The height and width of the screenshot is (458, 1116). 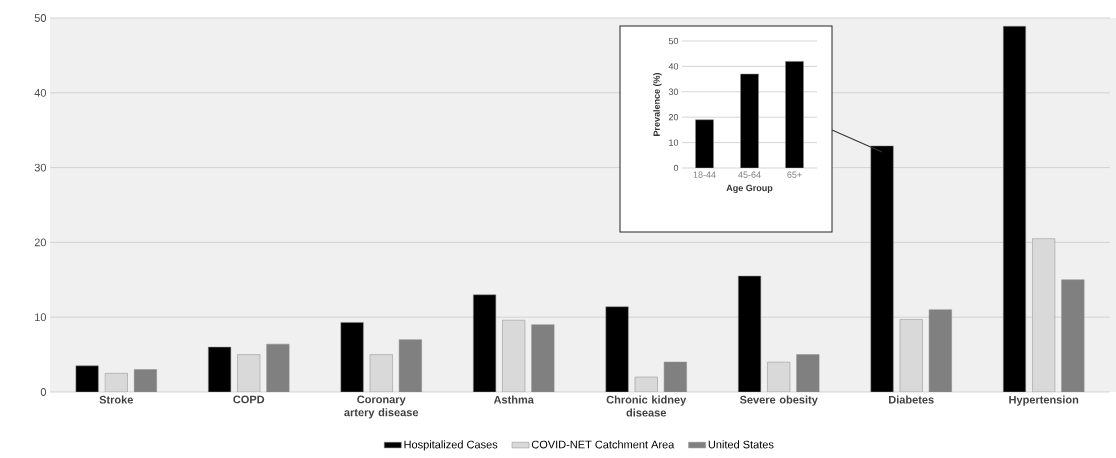 I want to click on x-tick-label: Coronary artery disease, so click(x=381, y=407).